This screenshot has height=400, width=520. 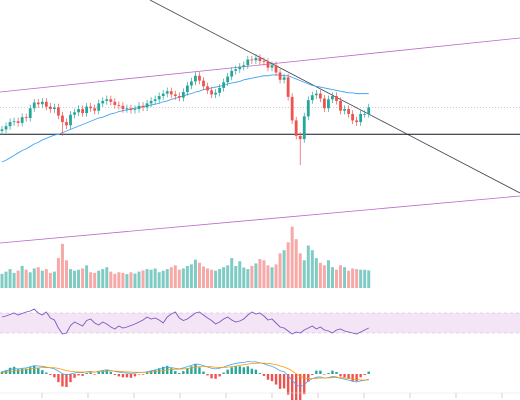 I want to click on signal-line, so click(x=185, y=371).